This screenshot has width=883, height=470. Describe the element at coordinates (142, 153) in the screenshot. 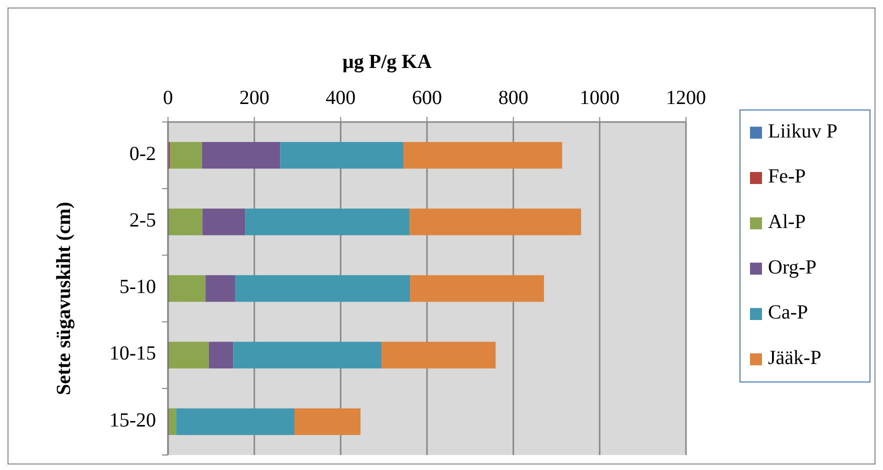

I see `y-tick-label: 0-2` at that location.